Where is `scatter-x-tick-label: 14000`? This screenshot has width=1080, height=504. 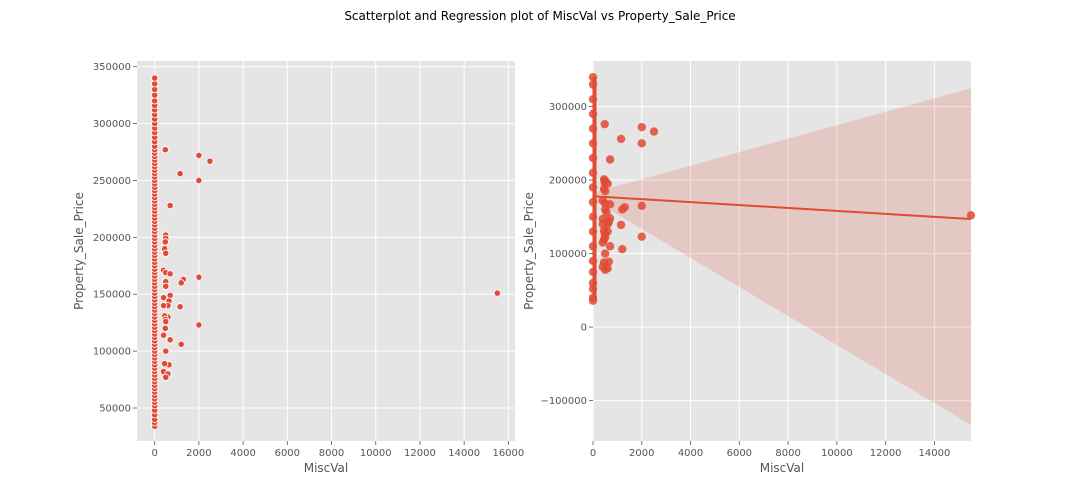 scatter-x-tick-label: 14000 is located at coordinates (464, 453).